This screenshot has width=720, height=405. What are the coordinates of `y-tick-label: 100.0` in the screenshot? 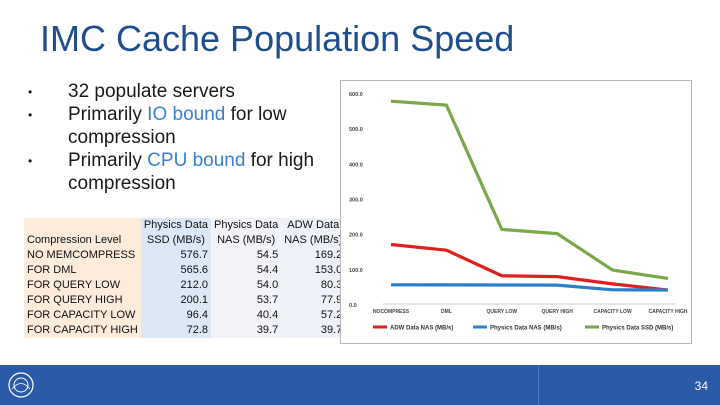 It's located at (356, 271).